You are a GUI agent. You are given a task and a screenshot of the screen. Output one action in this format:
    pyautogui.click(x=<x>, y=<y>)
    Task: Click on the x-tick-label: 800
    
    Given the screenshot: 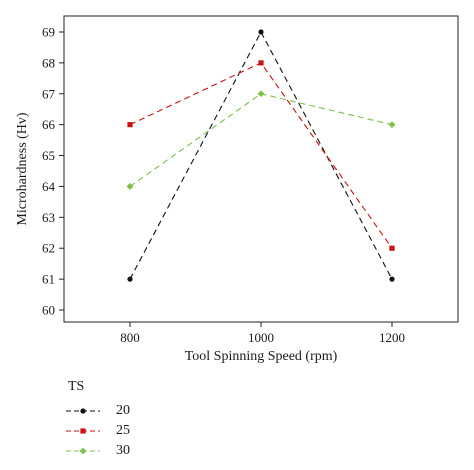 What is the action you would take?
    pyautogui.click(x=130, y=337)
    